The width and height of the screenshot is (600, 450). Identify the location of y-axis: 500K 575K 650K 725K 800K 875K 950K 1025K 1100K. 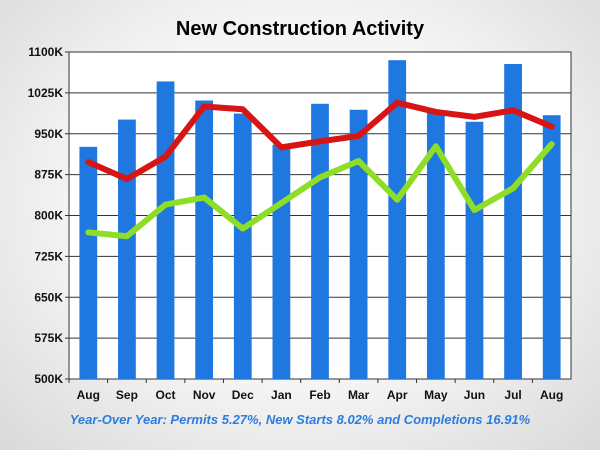
(48, 215).